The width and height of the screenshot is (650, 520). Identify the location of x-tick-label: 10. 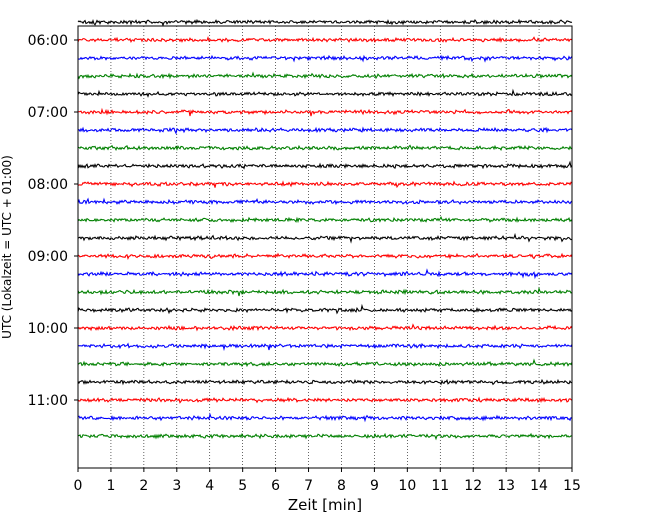
(407, 486).